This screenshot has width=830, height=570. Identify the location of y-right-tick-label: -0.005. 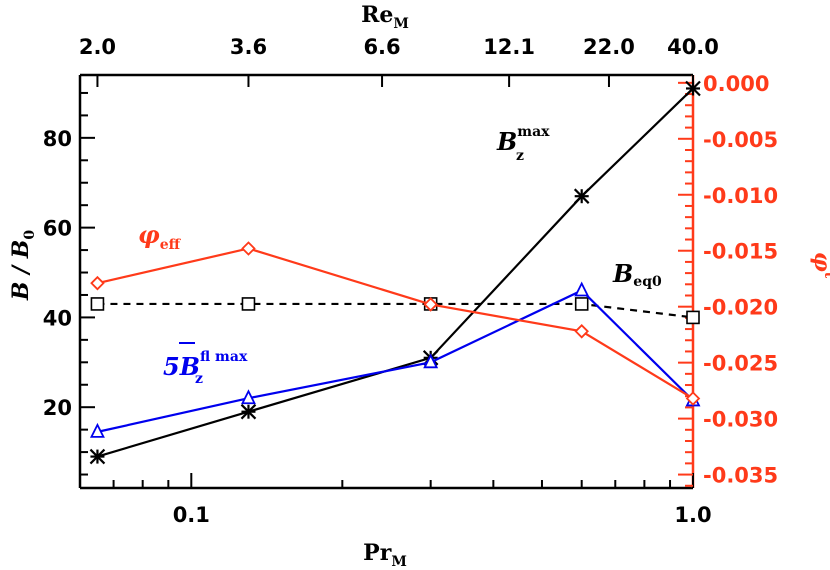
(740, 140).